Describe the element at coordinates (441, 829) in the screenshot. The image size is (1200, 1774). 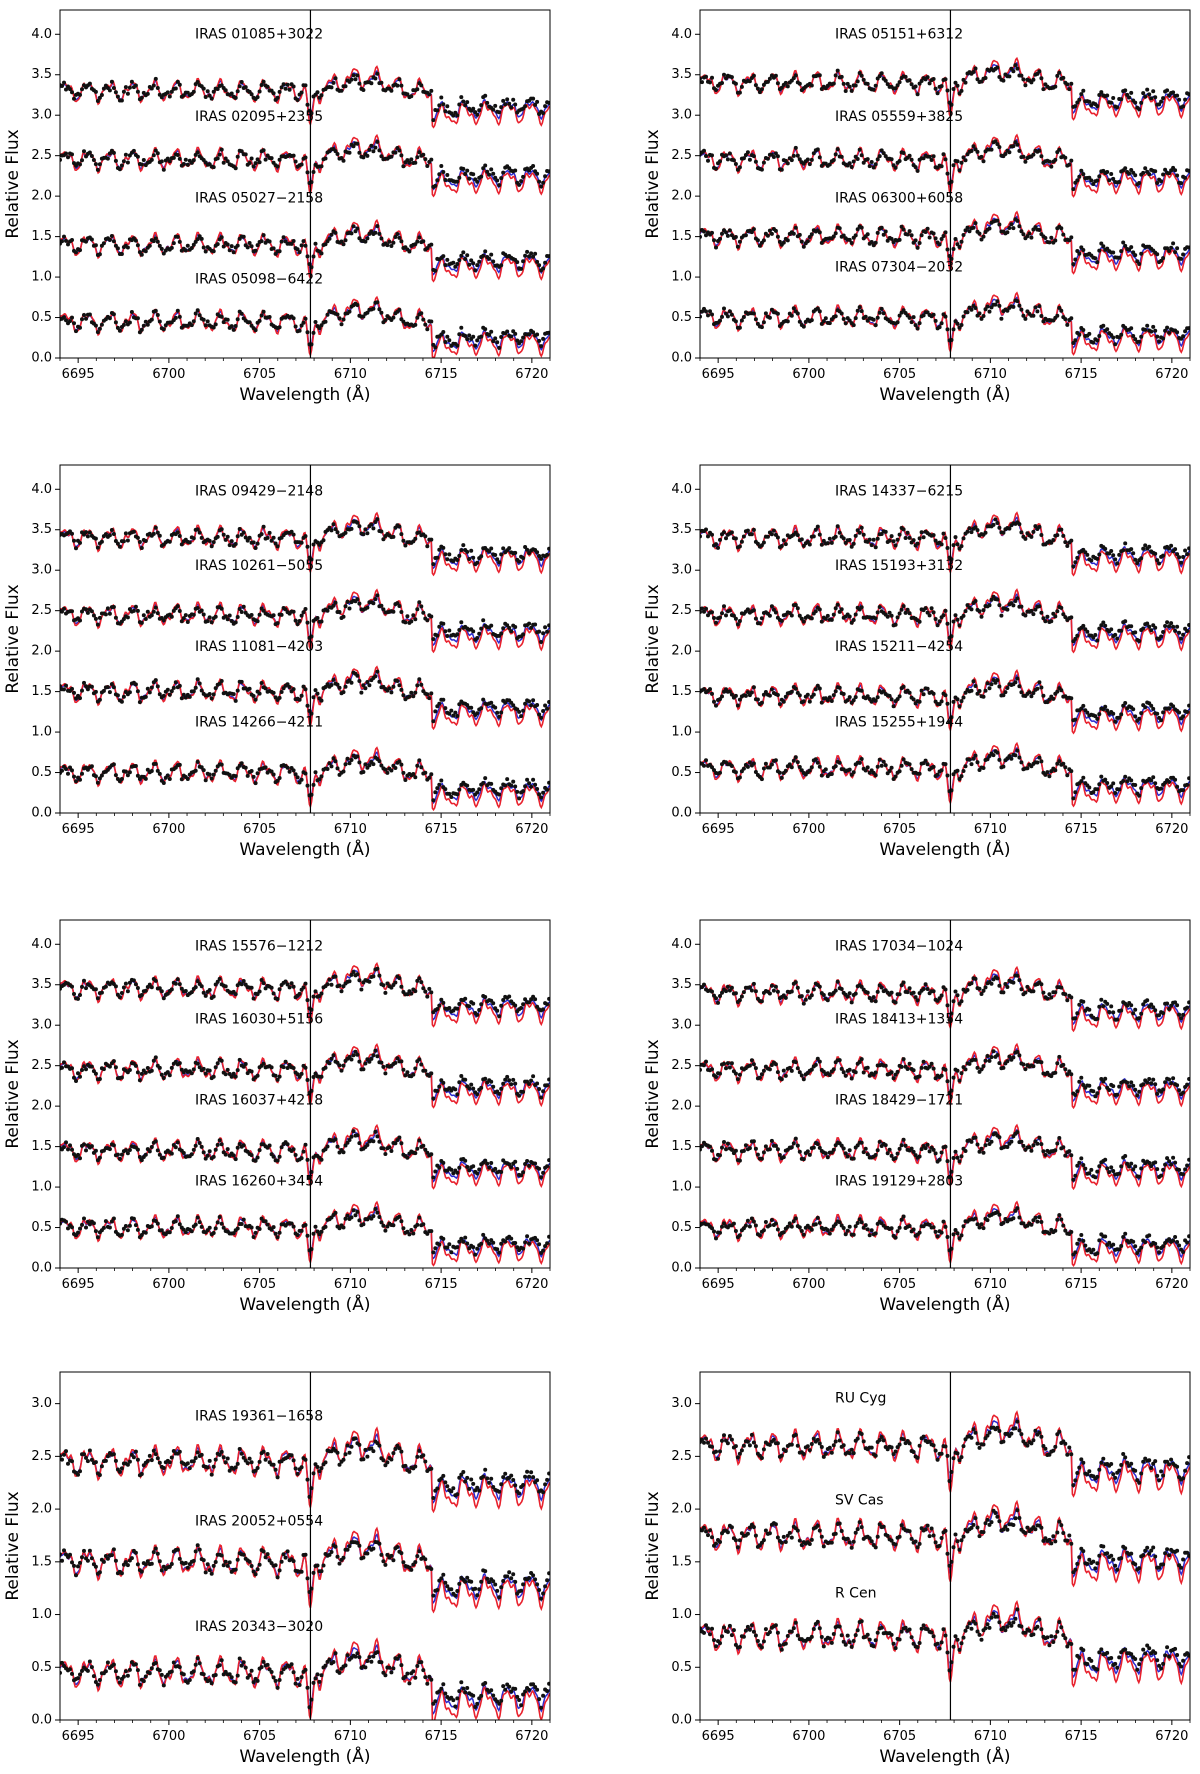
I see `x-tick-label: 6715` at that location.